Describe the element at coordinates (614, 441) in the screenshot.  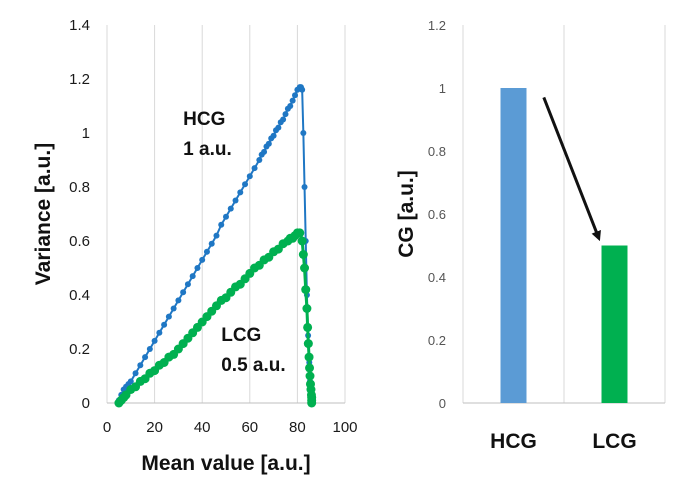
I see `category-label: LCG` at that location.